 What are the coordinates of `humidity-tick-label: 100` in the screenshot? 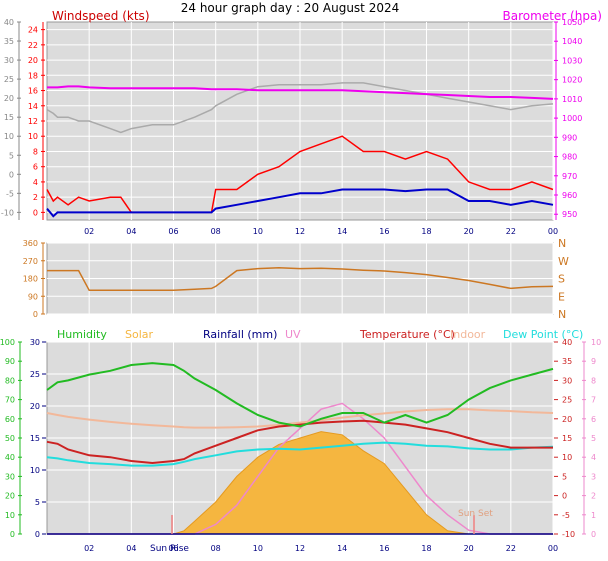 It's located at (7, 342).